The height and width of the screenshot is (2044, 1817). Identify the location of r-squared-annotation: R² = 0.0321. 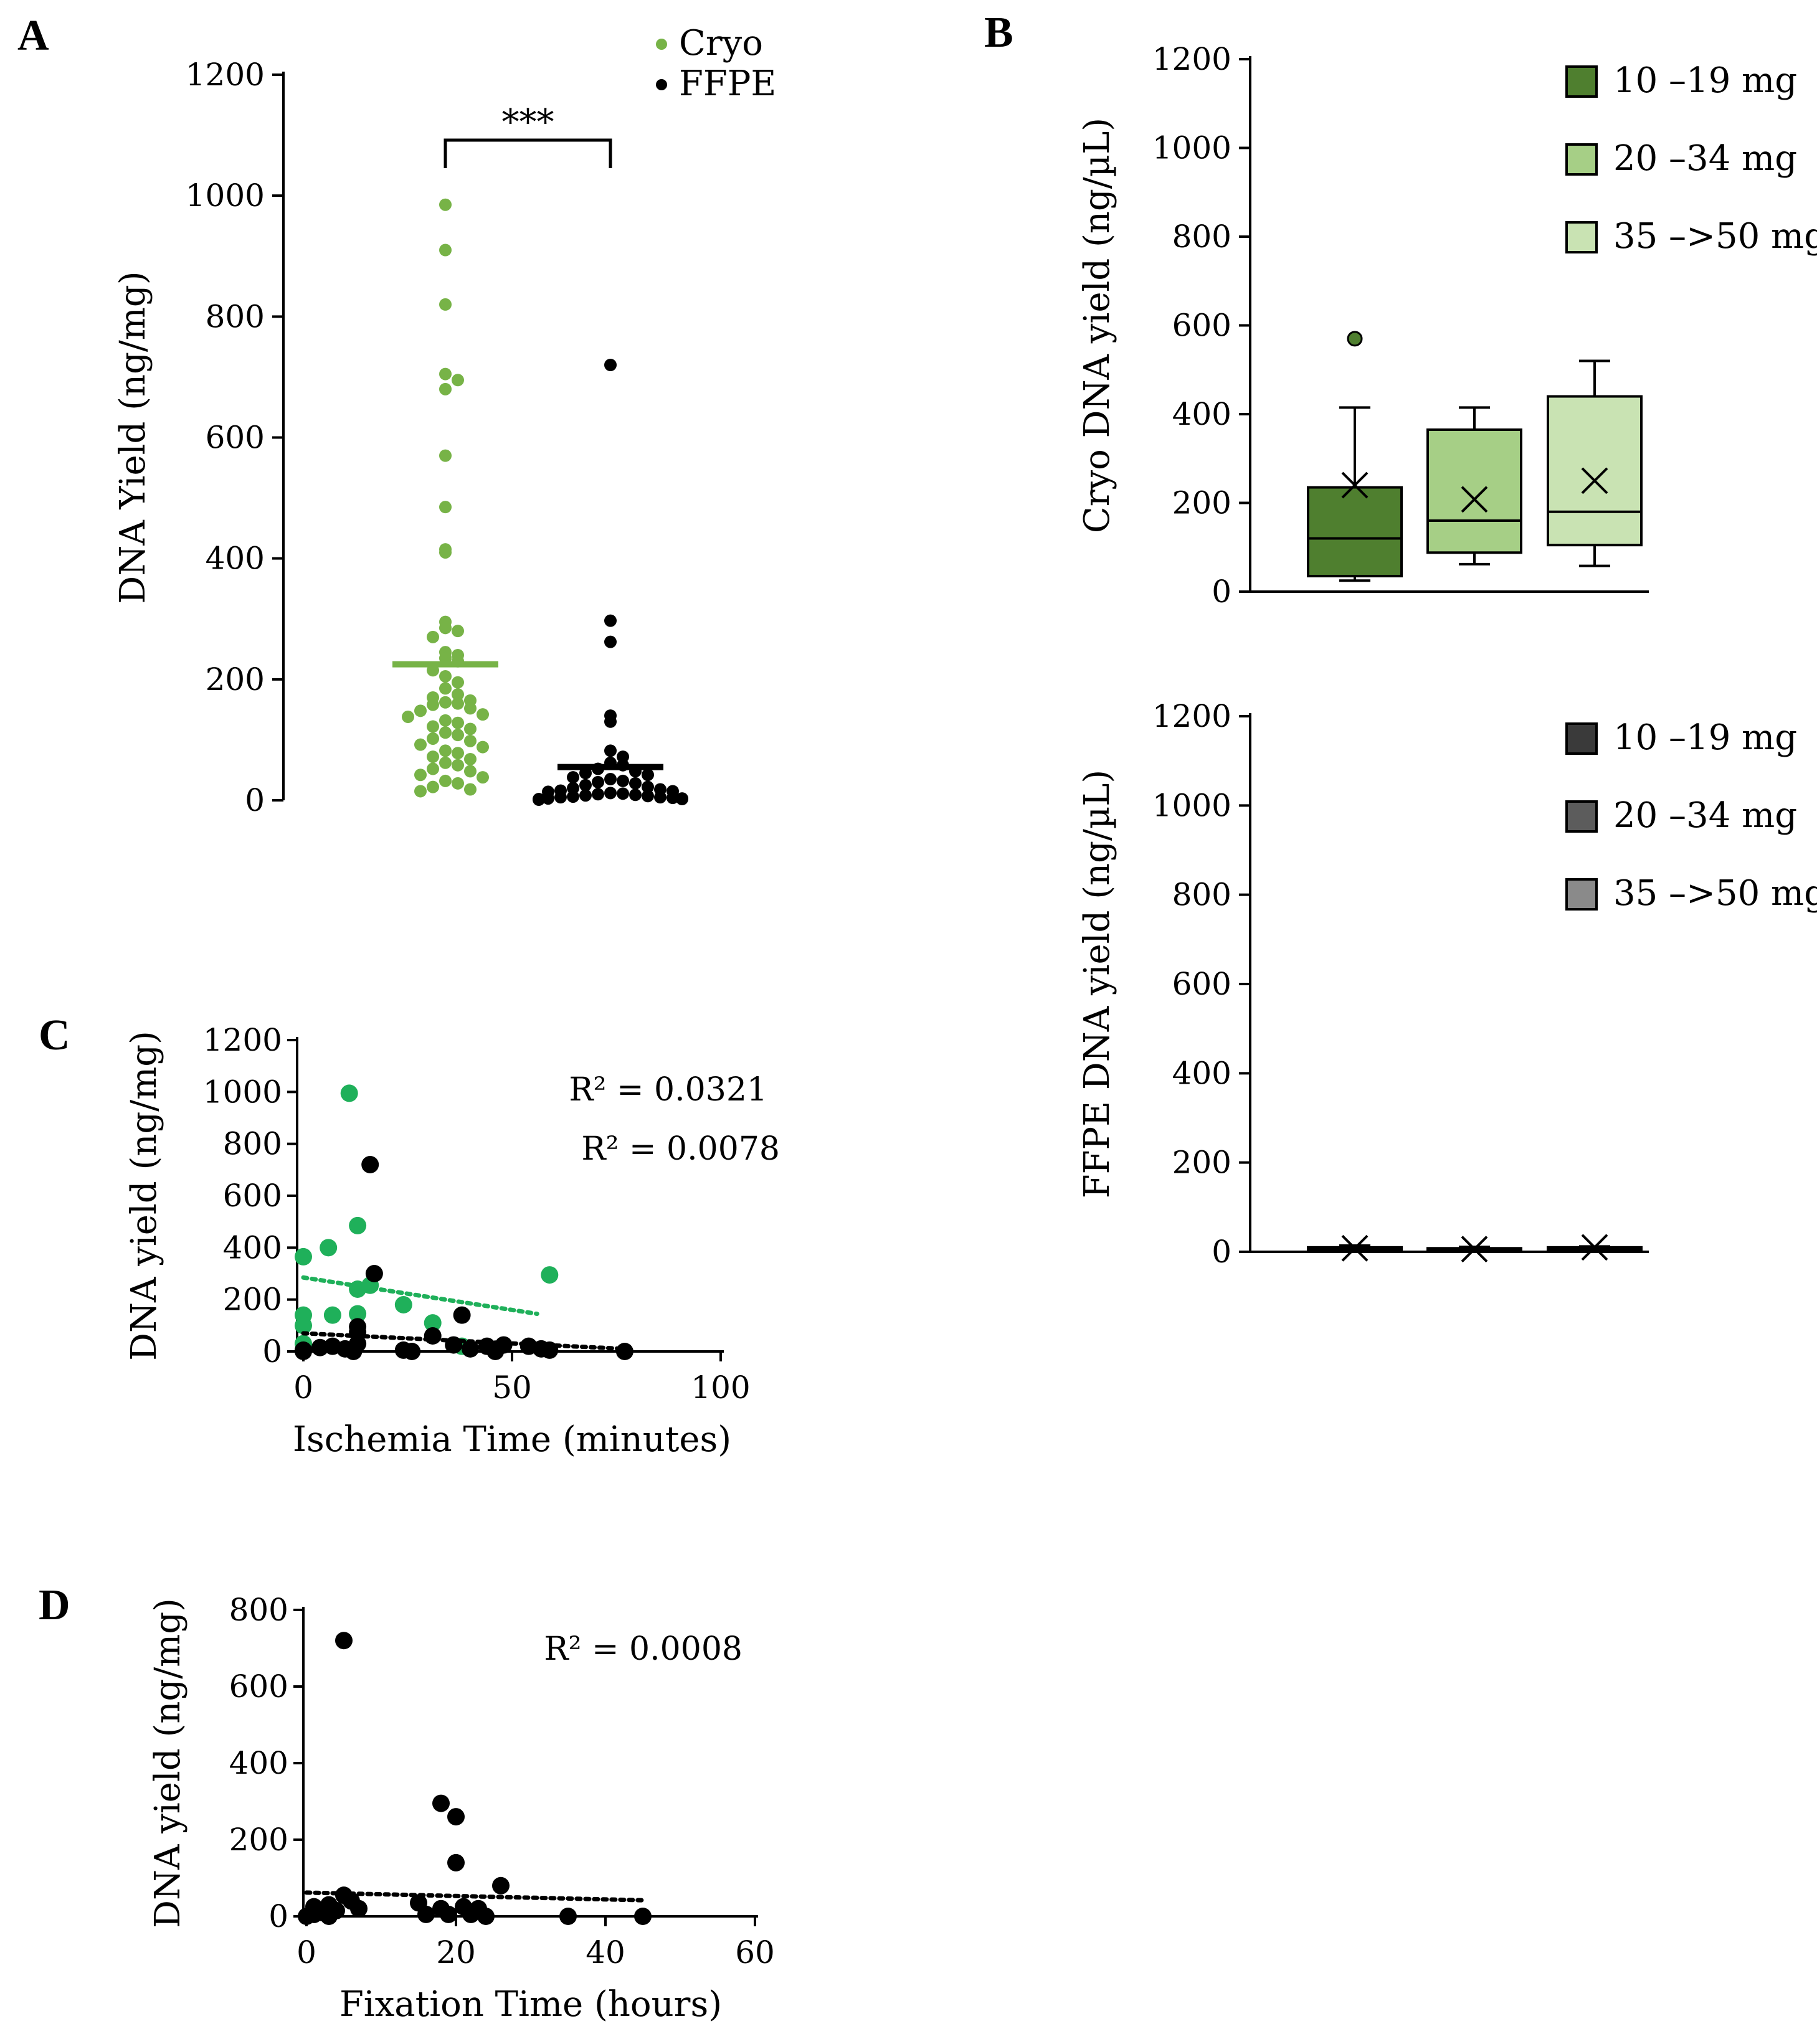
(668, 1090).